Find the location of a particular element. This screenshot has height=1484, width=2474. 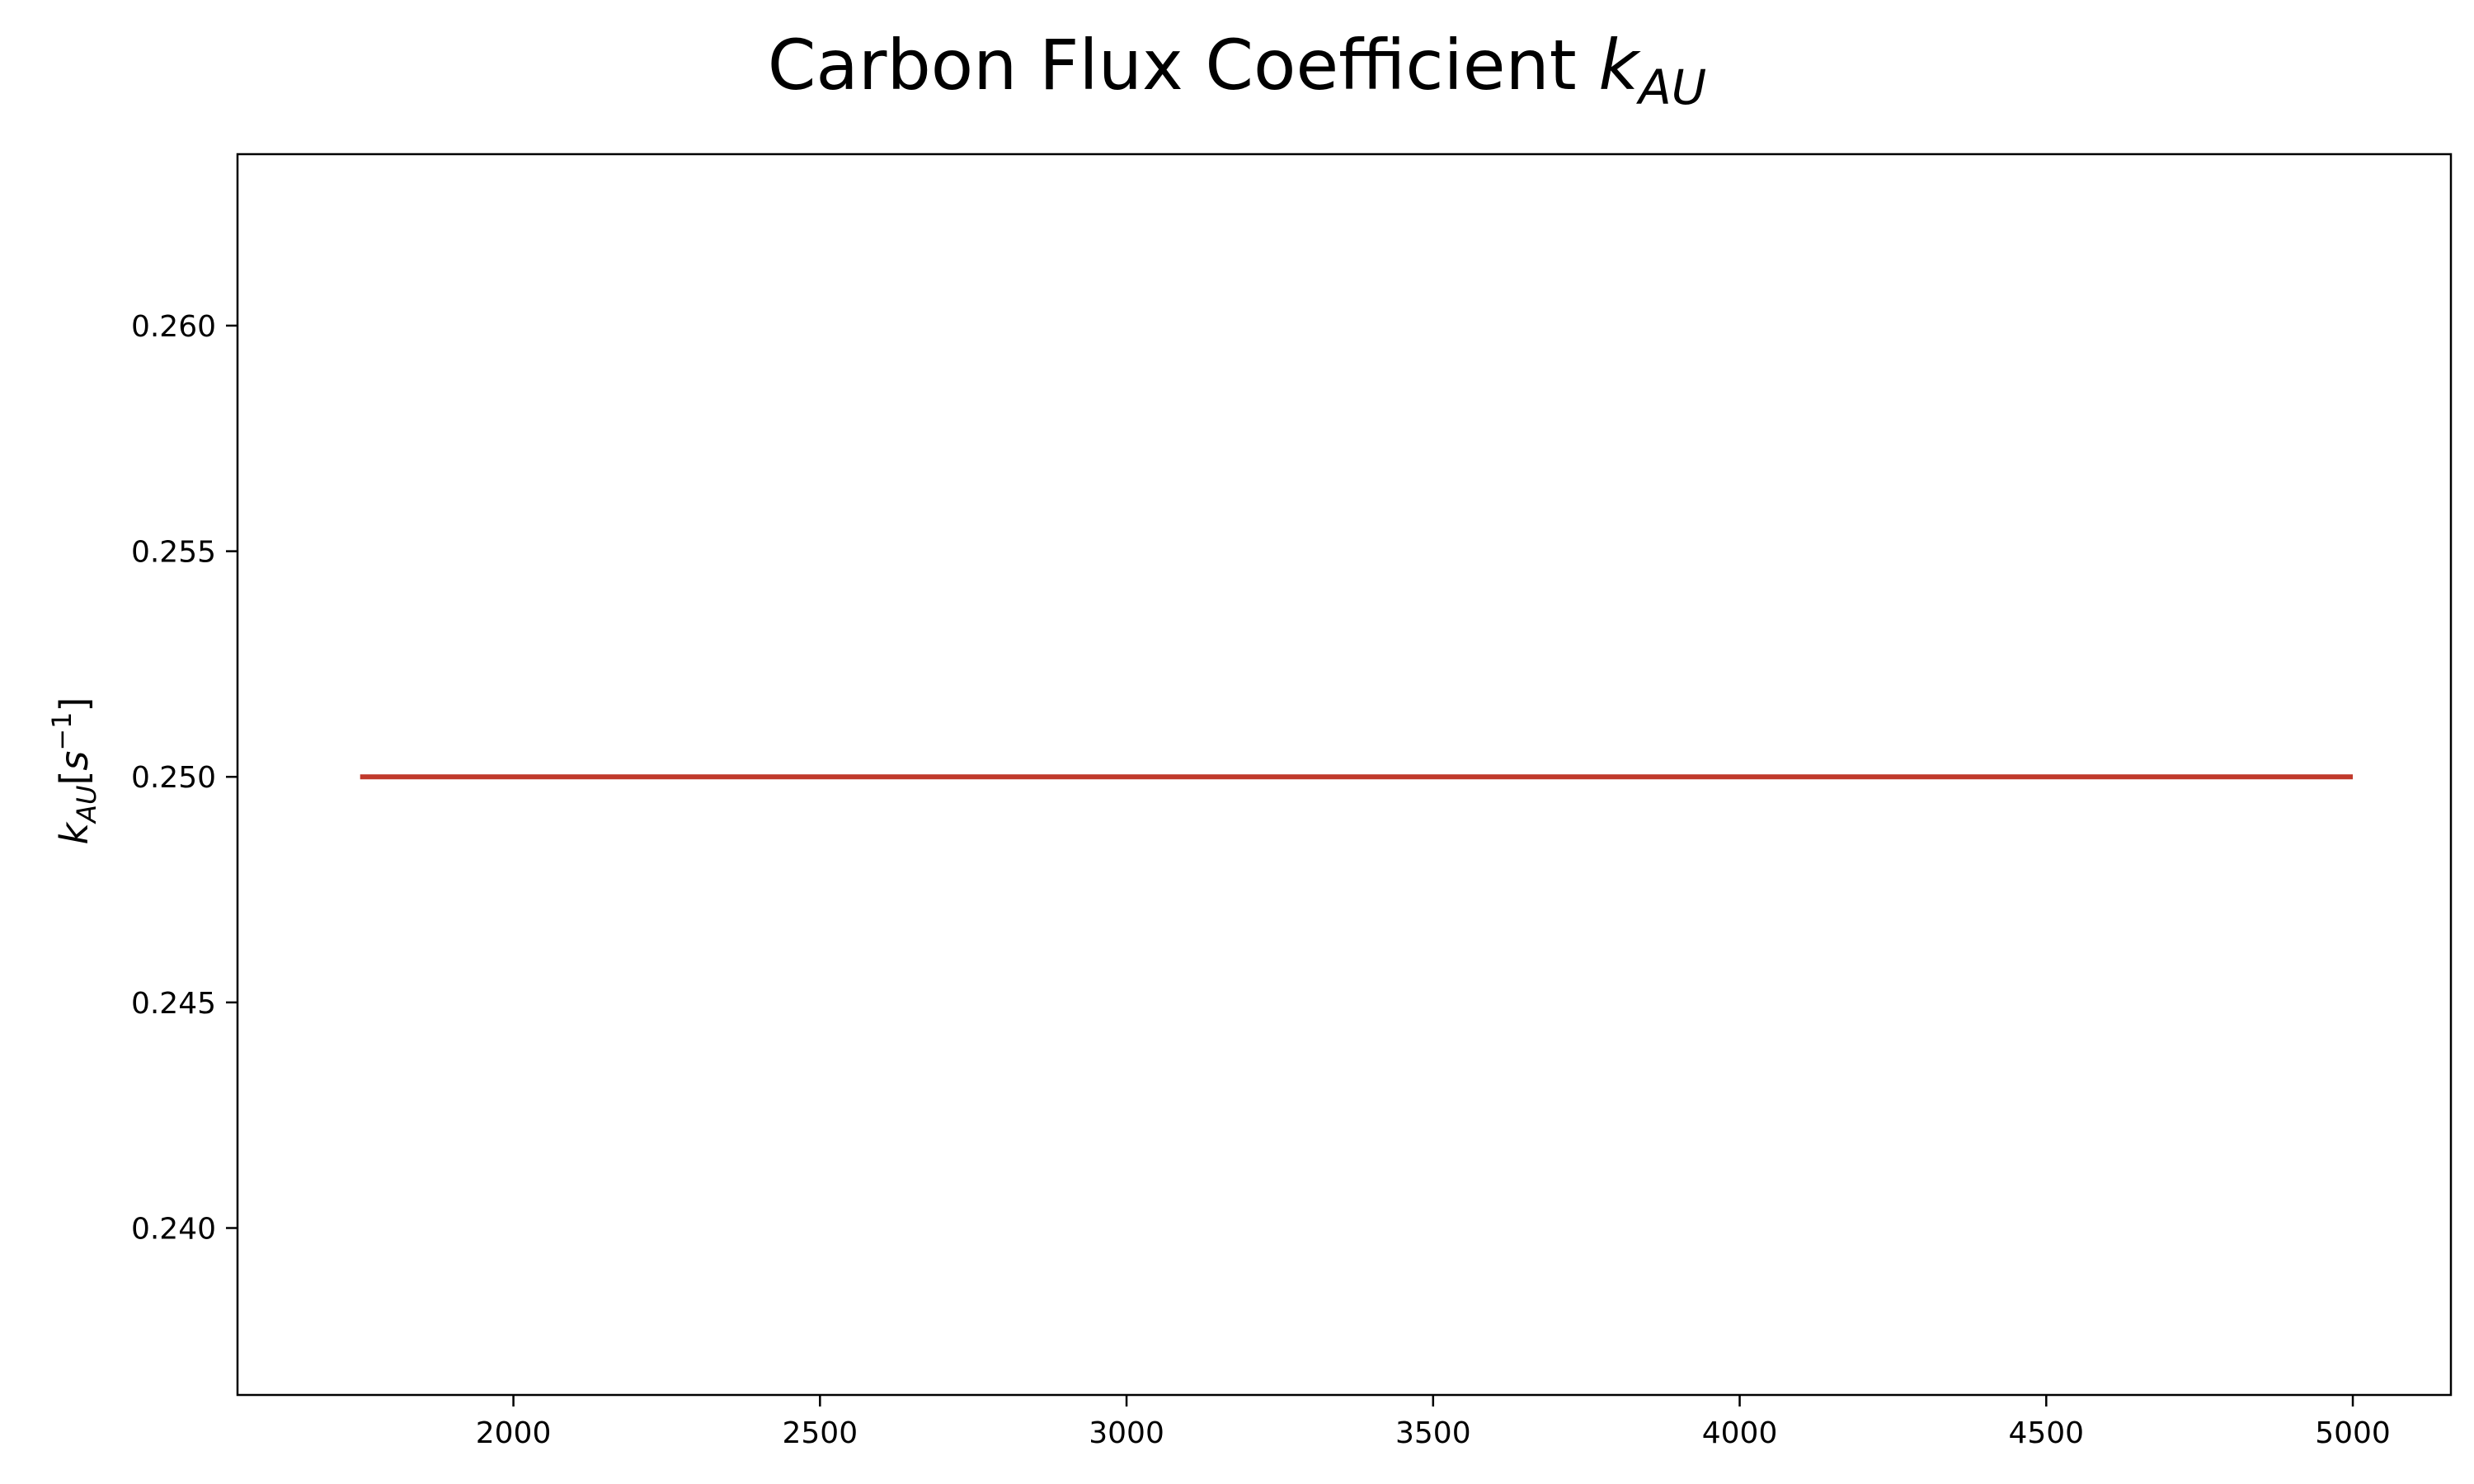

chart-title-main: Carbon Flux Coefficient is located at coordinates (1183, 65).